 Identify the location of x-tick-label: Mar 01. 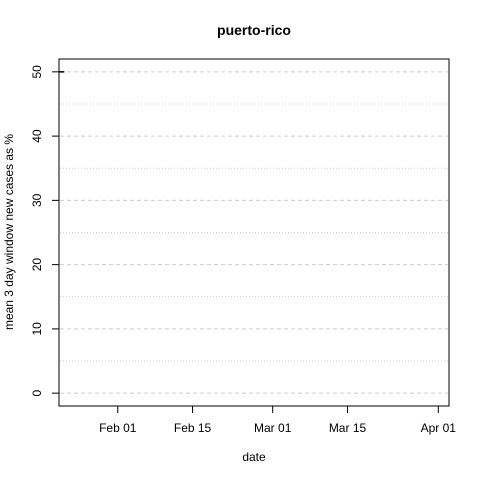
(273, 428).